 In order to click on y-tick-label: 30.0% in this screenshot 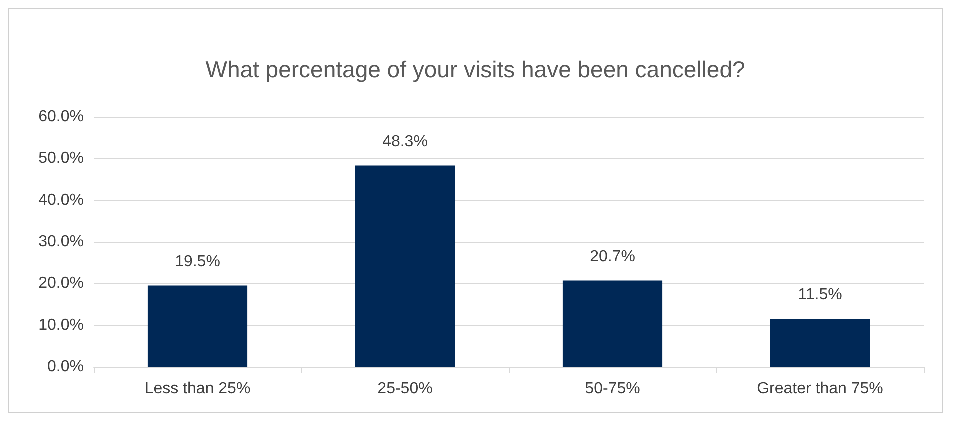, I will do `click(61, 242)`.